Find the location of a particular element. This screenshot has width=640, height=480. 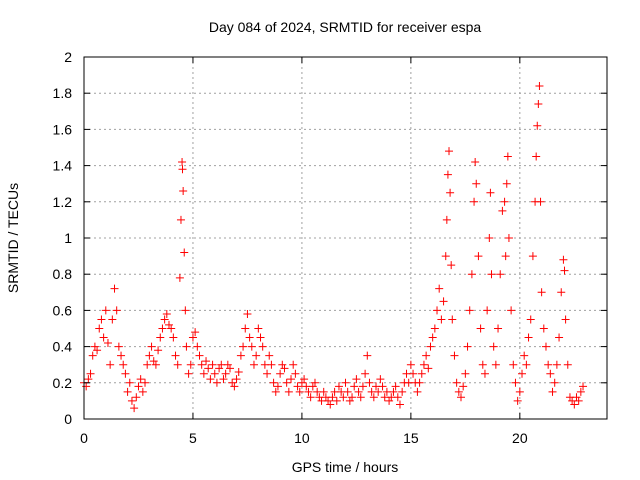

y-tick-label: 1 is located at coordinates (68, 238).